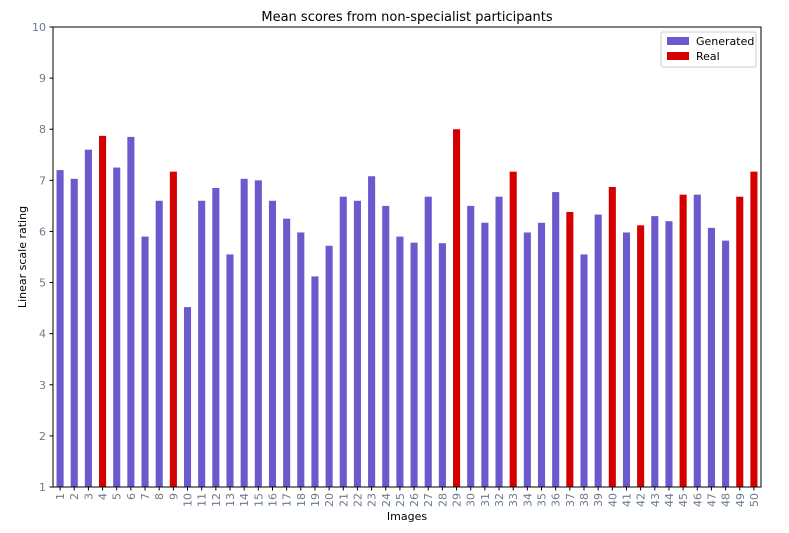 The height and width of the screenshot is (533, 789). Describe the element at coordinates (103, 496) in the screenshot. I see `x-tick-label: 4` at that location.